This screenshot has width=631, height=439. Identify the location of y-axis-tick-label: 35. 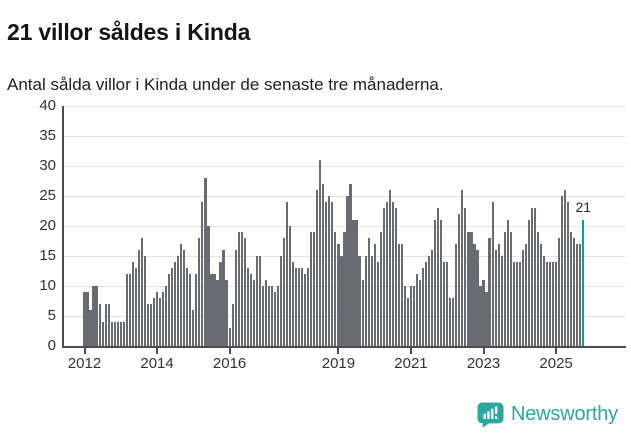
(47, 135).